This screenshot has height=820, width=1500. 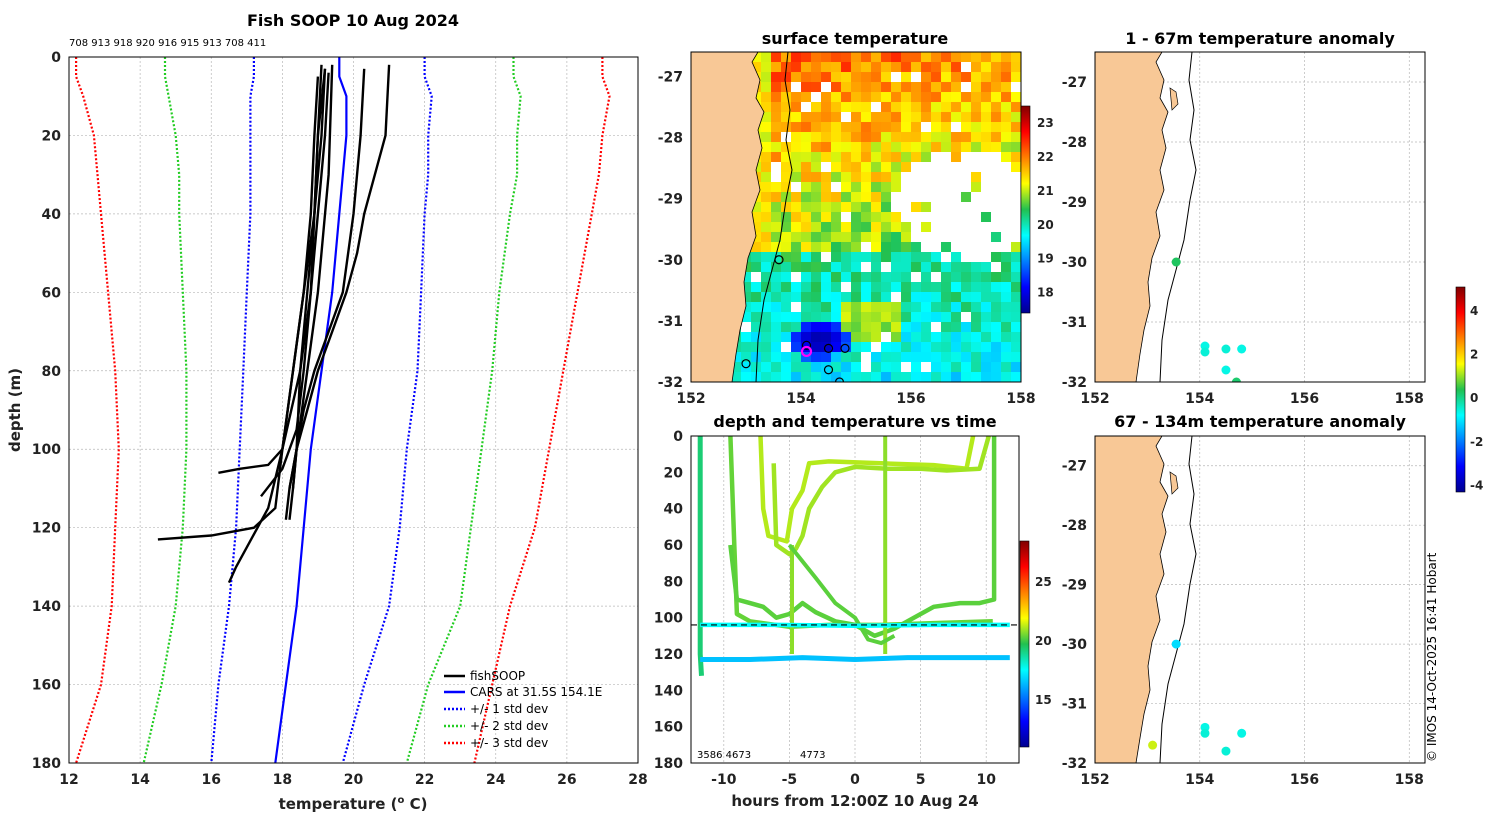 I want to click on profile-ylabel: depth (m), so click(x=15, y=410).